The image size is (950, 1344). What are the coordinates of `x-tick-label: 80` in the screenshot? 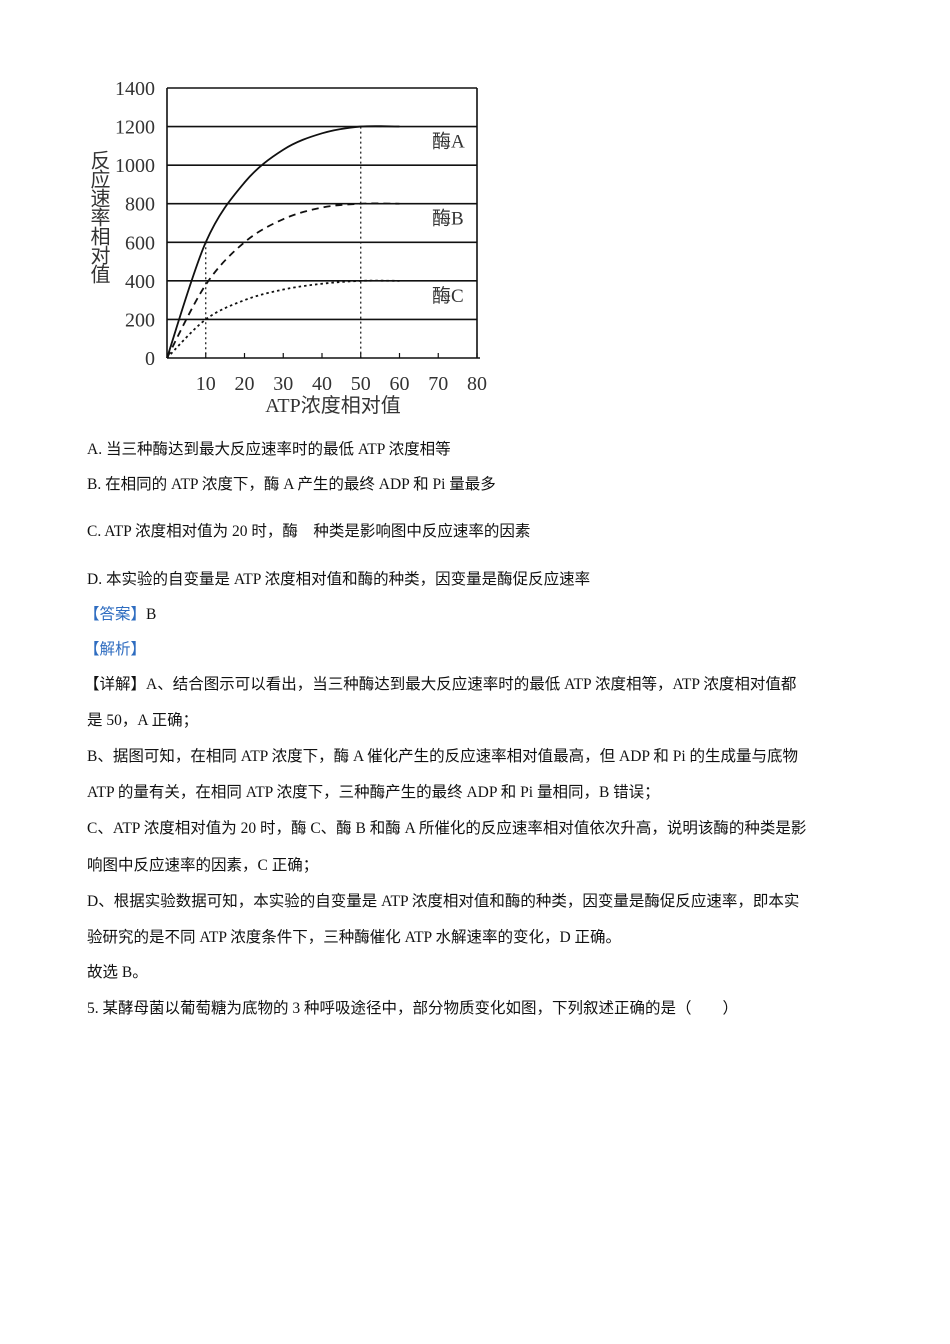 It's located at (477, 384).